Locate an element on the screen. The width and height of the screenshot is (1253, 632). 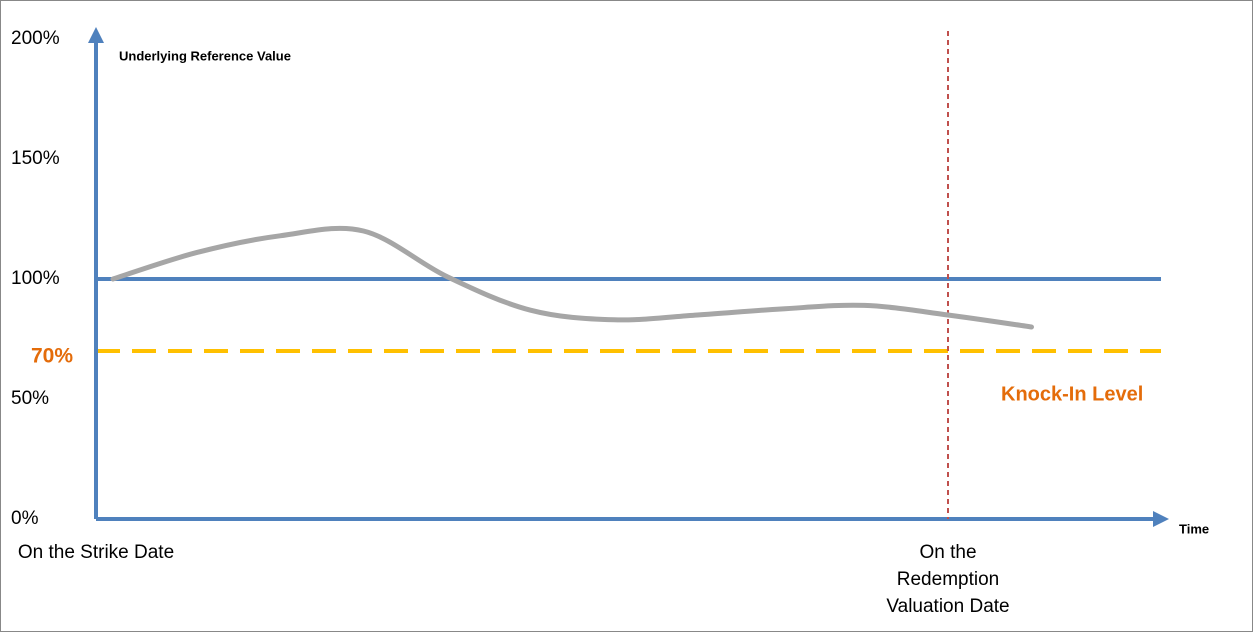
y-tick-label: 200% is located at coordinates (35, 38).